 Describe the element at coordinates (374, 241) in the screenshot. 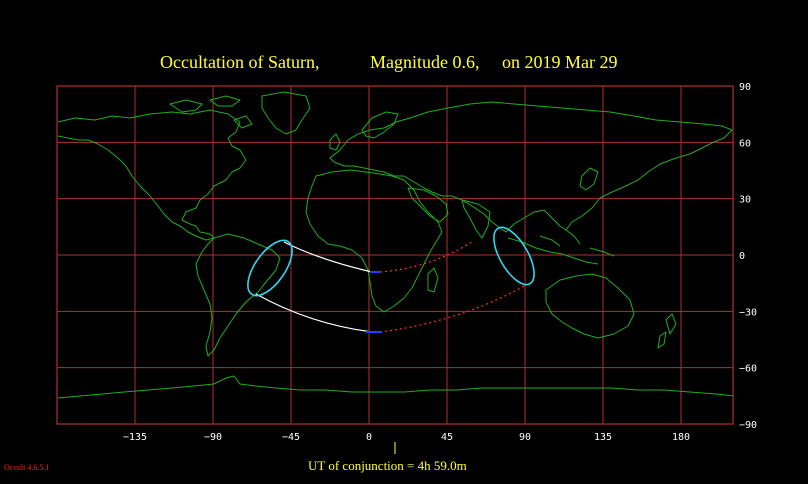

I see `coast-africa` at that location.